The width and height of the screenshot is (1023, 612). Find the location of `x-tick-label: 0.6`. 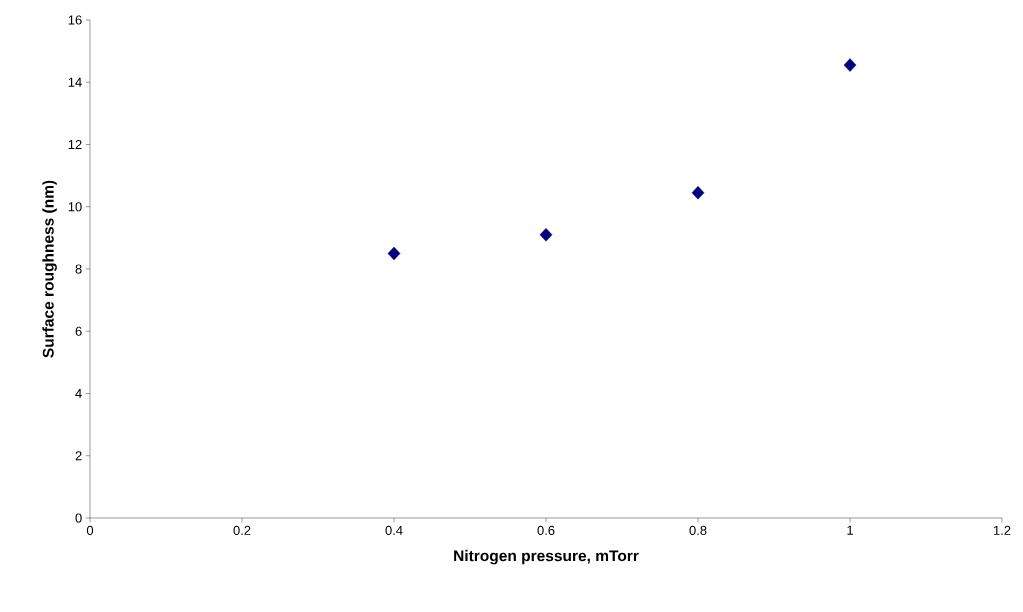

x-tick-label: 0.6 is located at coordinates (546, 530).